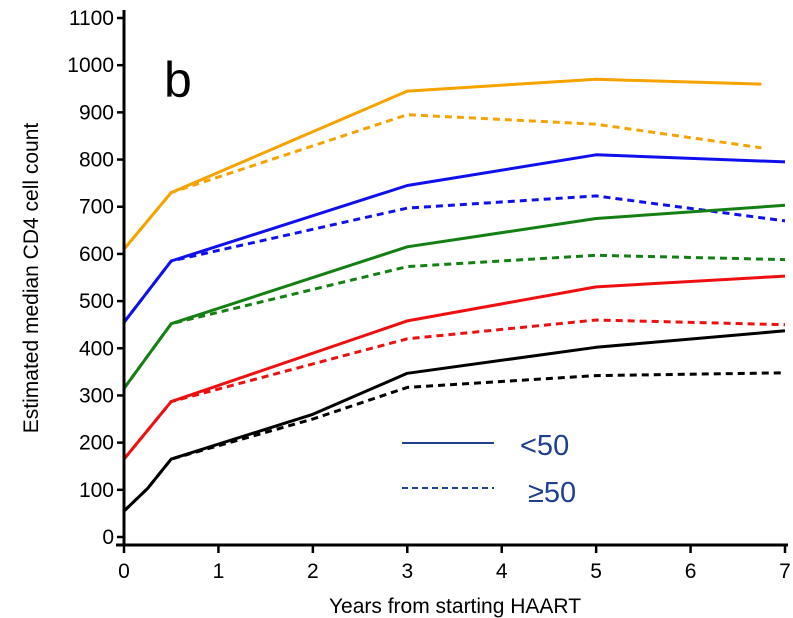 Image resolution: width=793 pixels, height=618 pixels. I want to click on legend: <50 ≥50, so click(489, 469).